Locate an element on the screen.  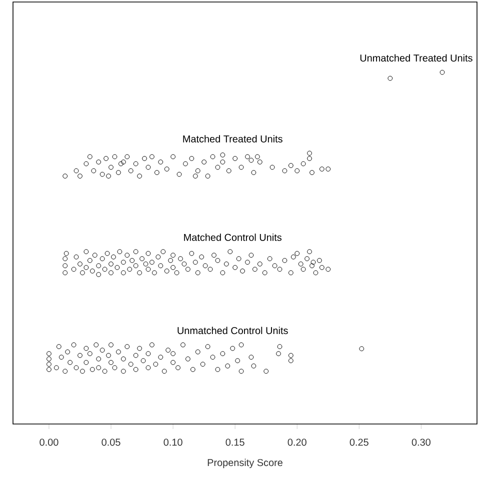
x-tick-label: 0.20 is located at coordinates (297, 442).